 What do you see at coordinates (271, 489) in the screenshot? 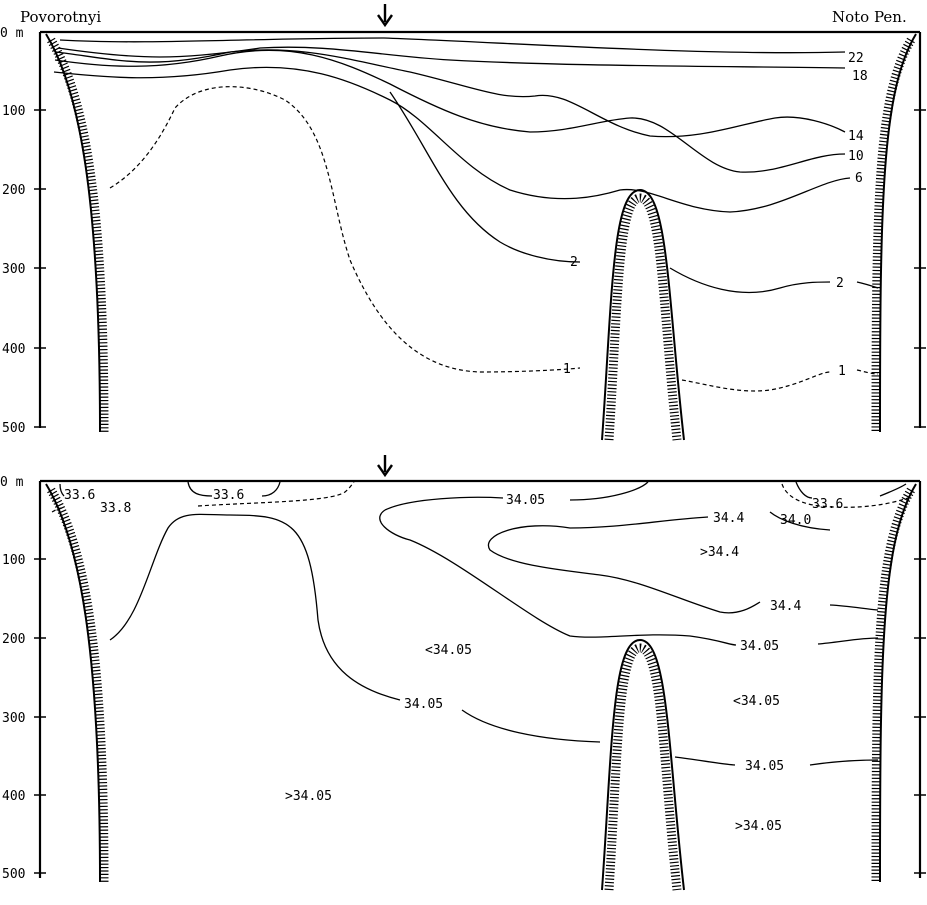
I see `isohaline-33.6-mid-end` at bounding box center [271, 489].